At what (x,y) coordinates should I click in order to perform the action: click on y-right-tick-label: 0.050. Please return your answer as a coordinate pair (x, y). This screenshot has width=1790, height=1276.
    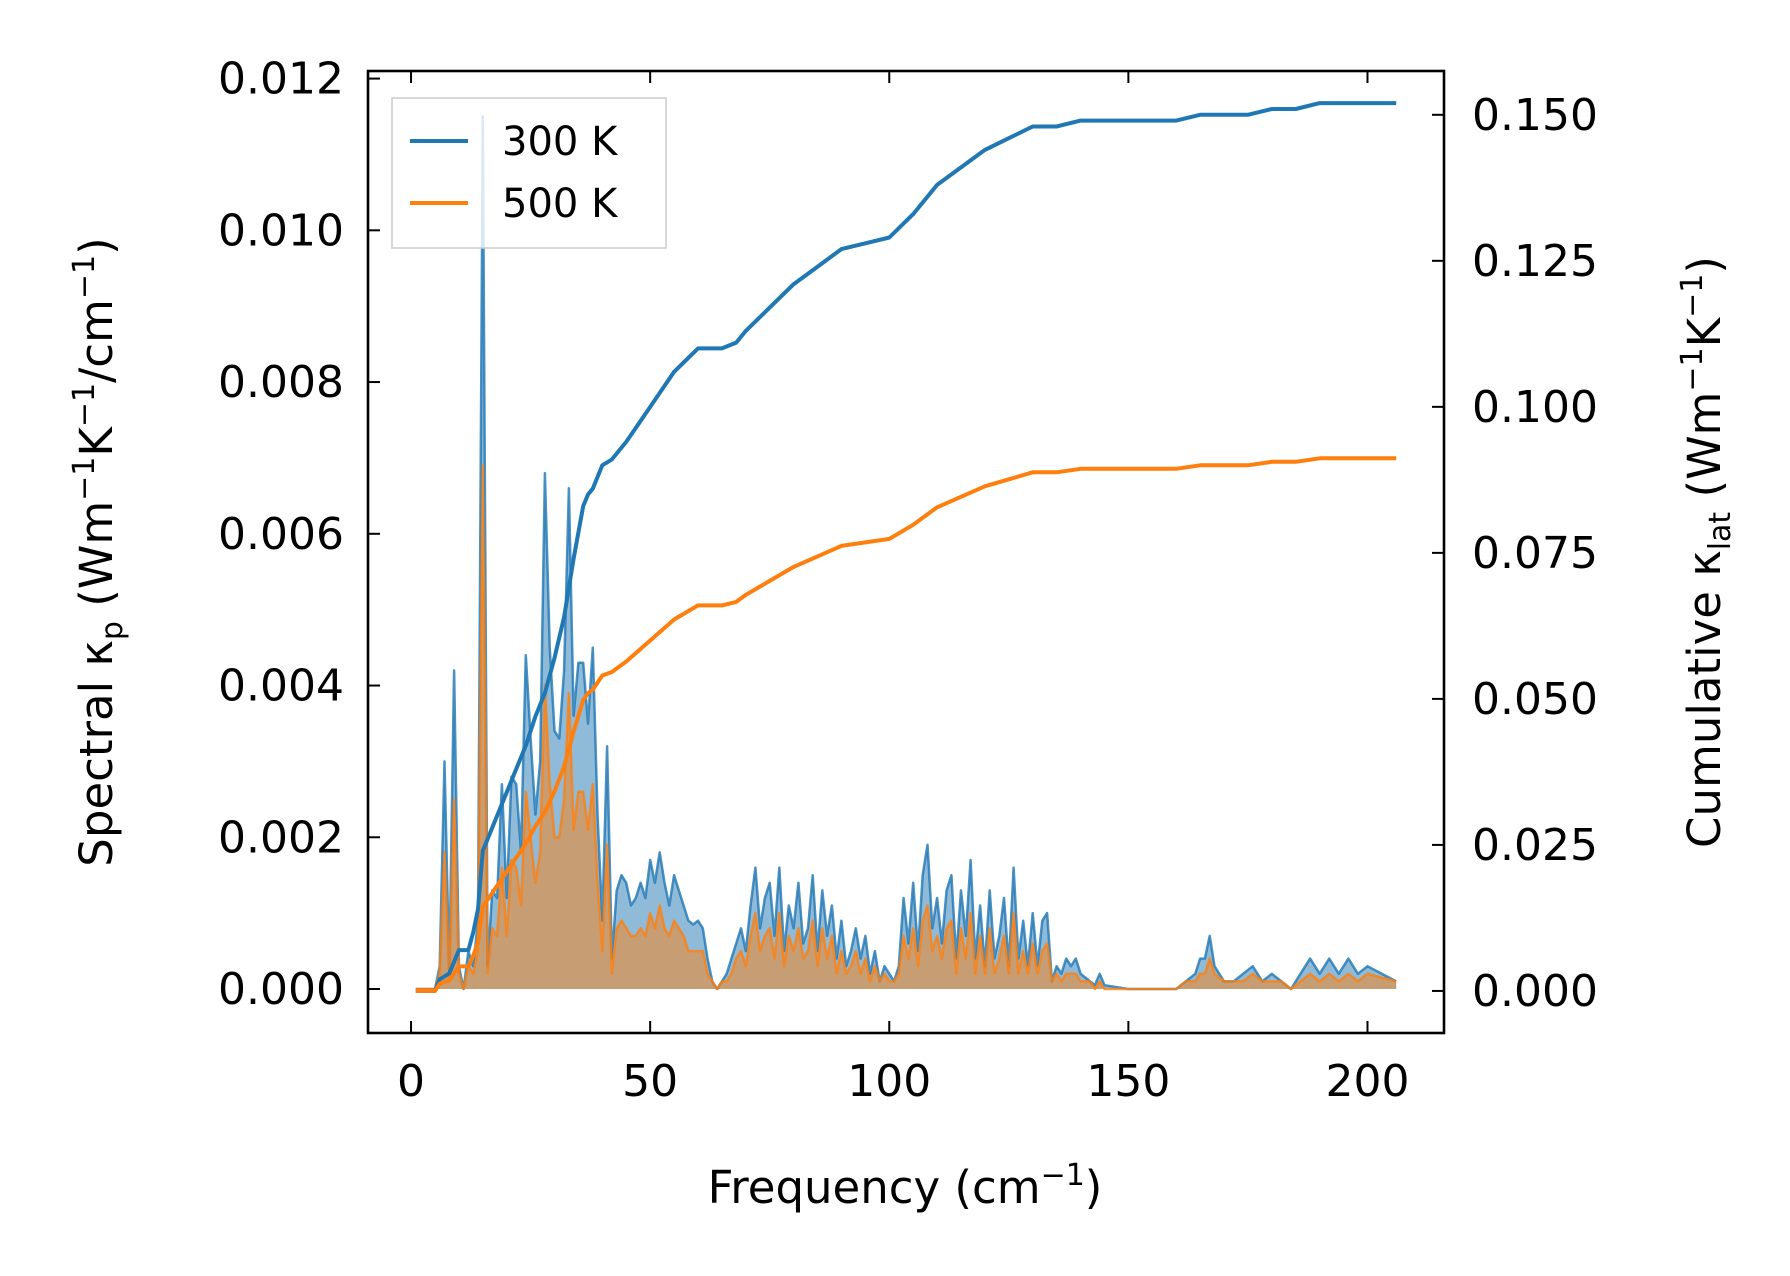
    Looking at the image, I should click on (1535, 699).